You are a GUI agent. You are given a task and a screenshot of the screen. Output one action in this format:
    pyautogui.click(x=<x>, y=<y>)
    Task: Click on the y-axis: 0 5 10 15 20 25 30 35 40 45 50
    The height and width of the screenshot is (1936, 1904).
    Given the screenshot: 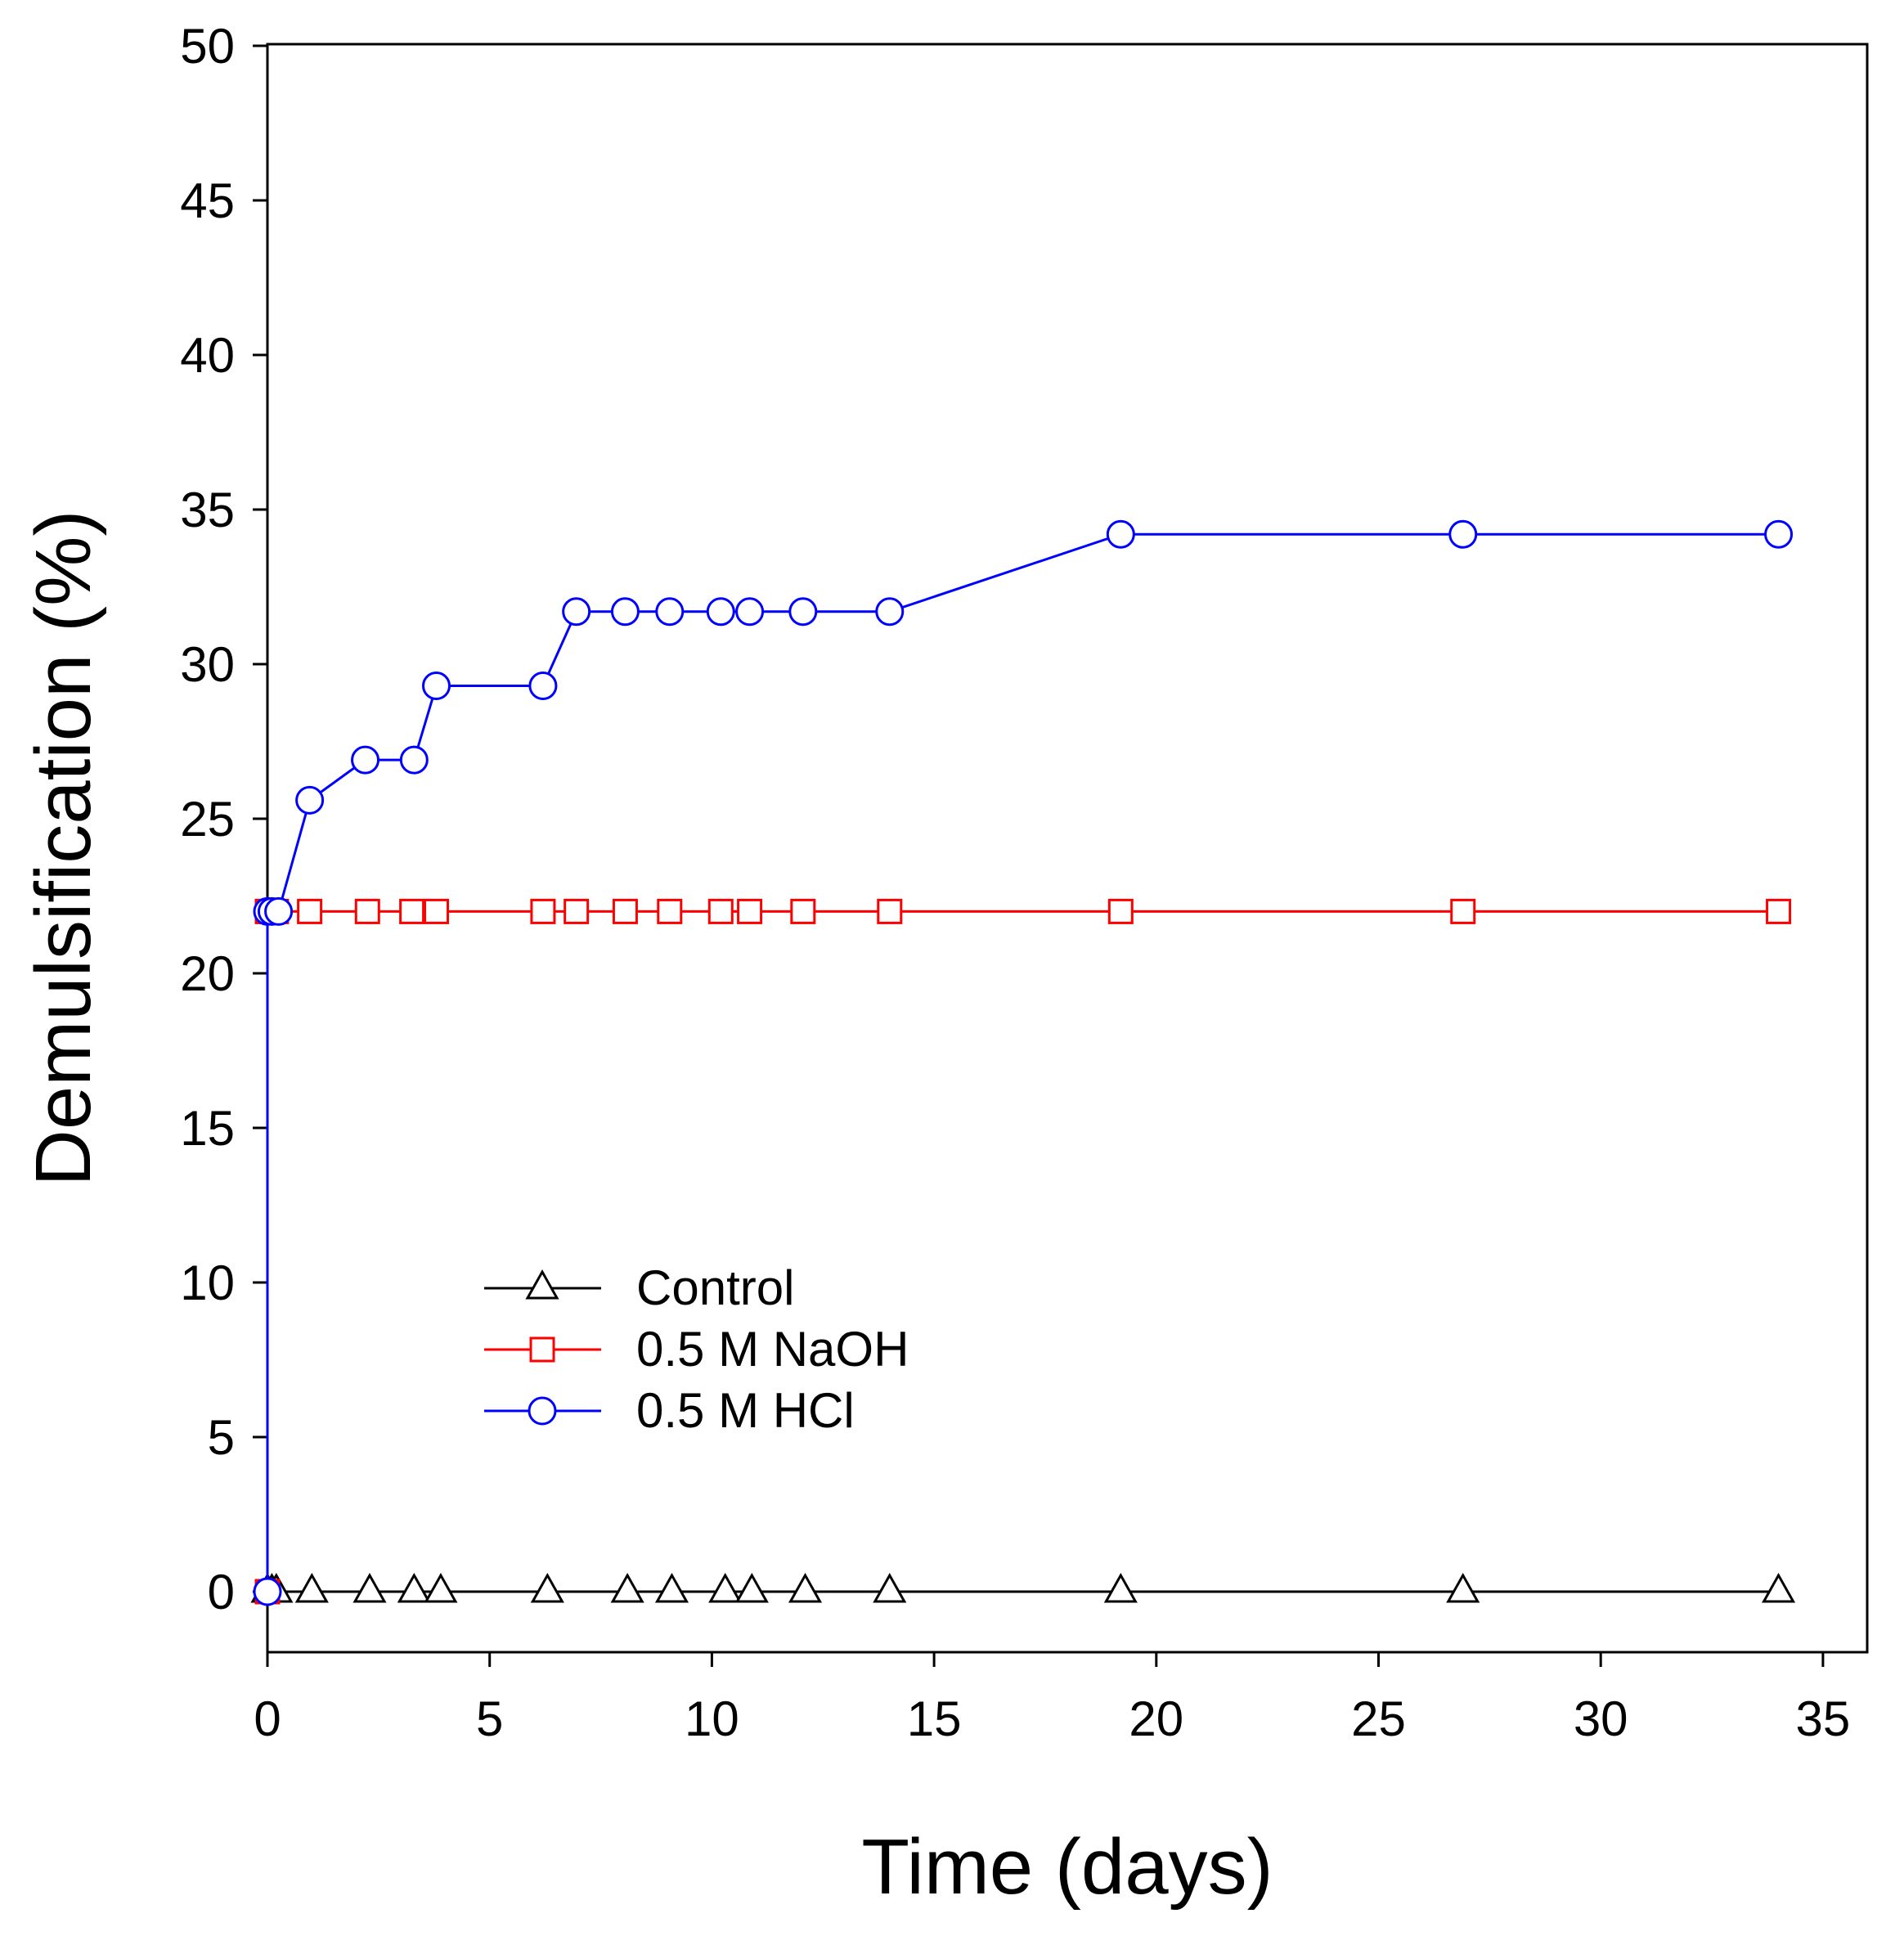 What is the action you would take?
    pyautogui.click(x=223, y=819)
    